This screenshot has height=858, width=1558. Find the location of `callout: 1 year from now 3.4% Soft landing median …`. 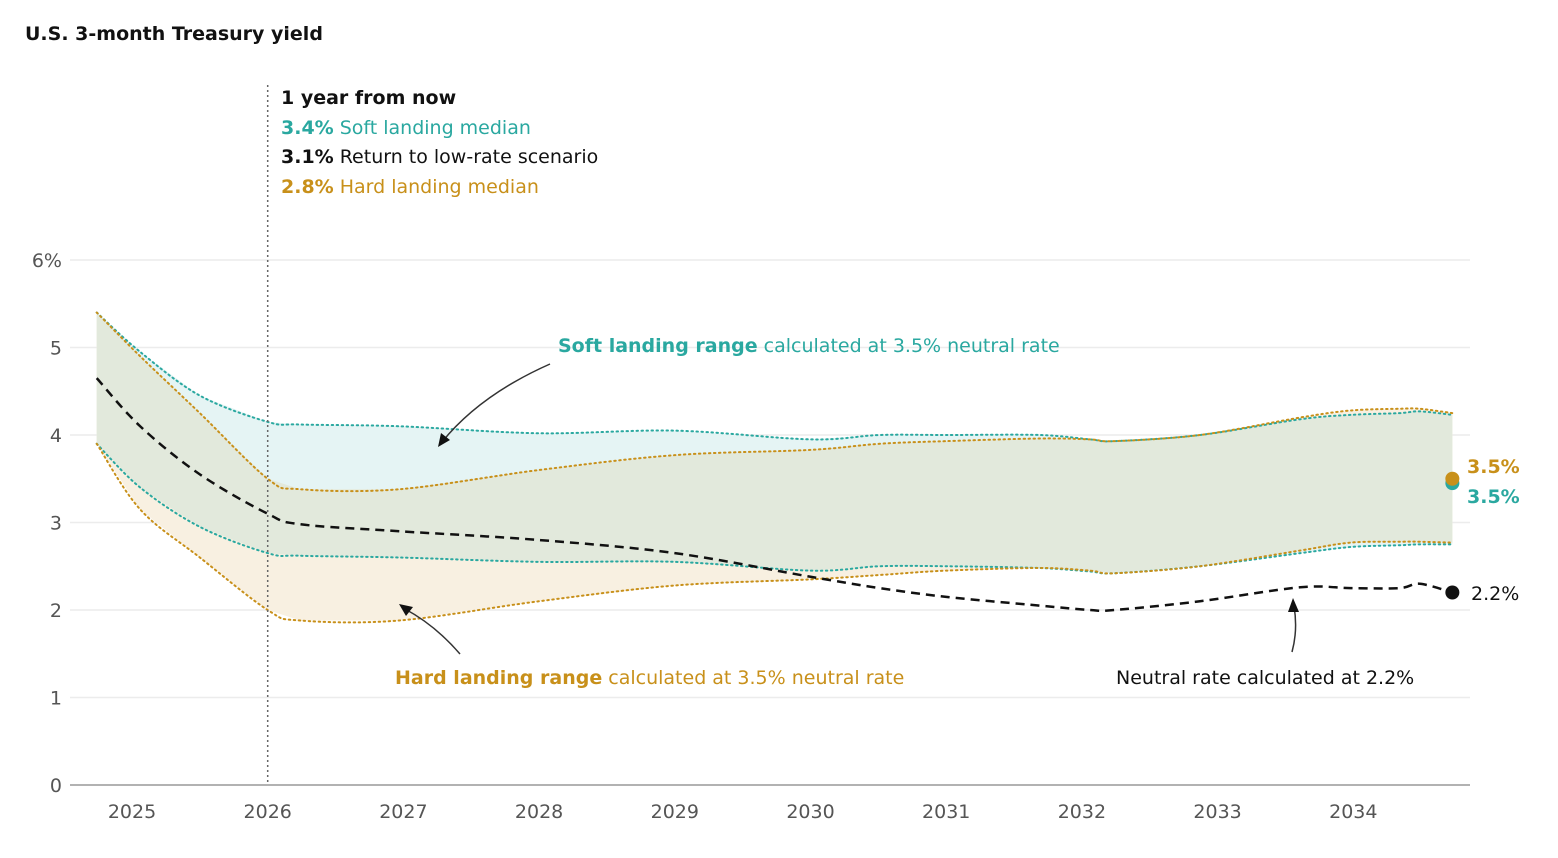

callout: 1 year from now 3.4% Soft landing median … is located at coordinates (439, 142).